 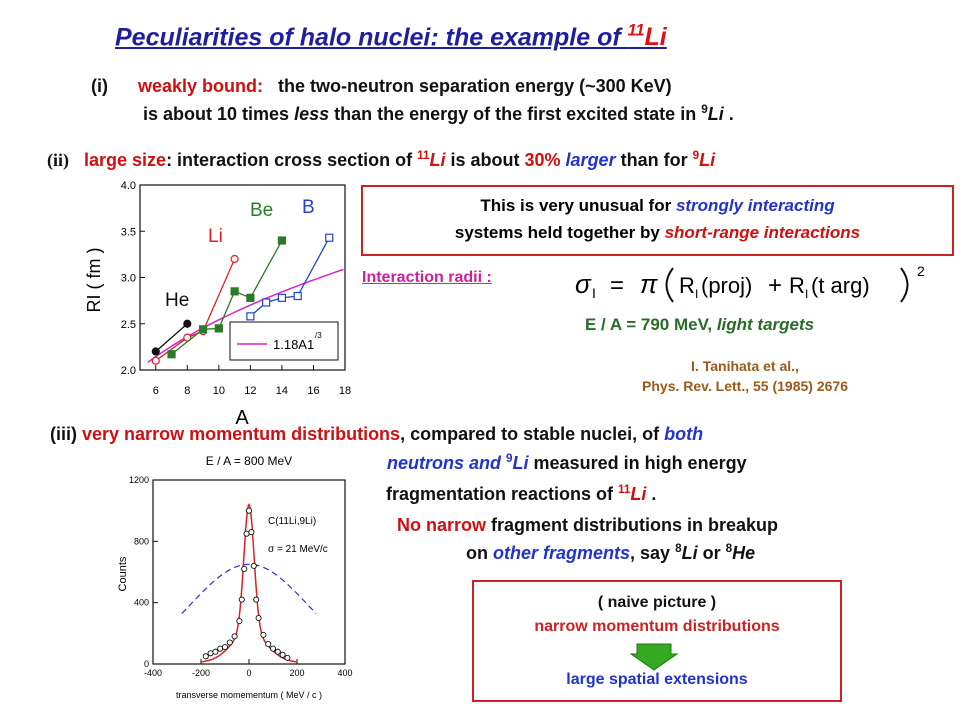 What do you see at coordinates (657, 602) in the screenshot?
I see `naive-label: ( naive picture )` at bounding box center [657, 602].